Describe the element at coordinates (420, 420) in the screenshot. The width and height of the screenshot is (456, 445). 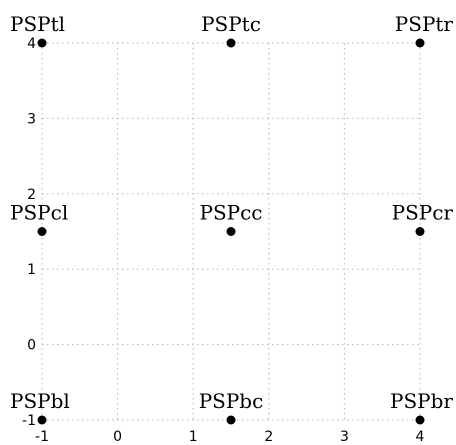
I see `node-dot-pspbr` at that location.